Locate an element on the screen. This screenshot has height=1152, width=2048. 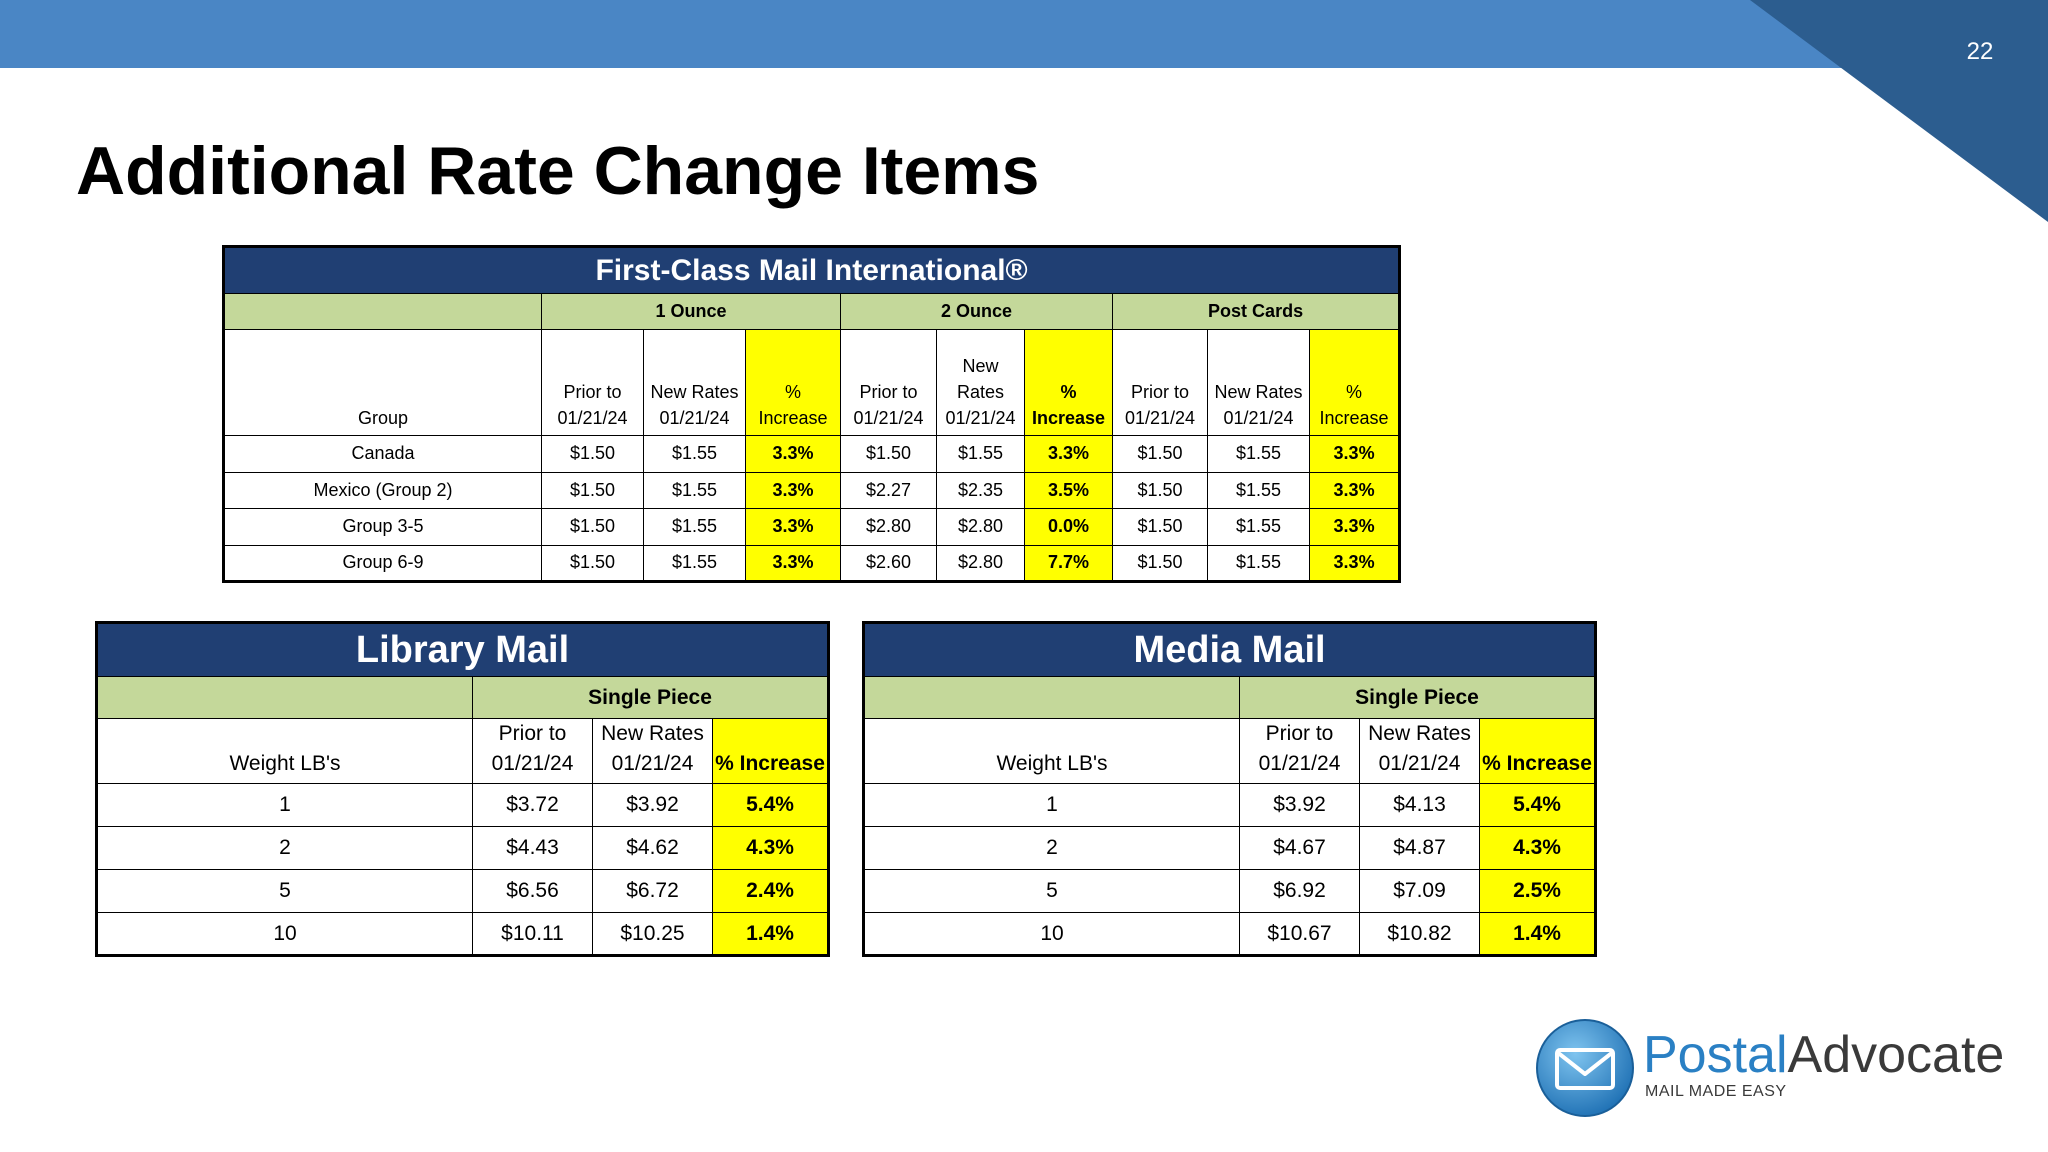
library-group-blank is located at coordinates (284, 697).